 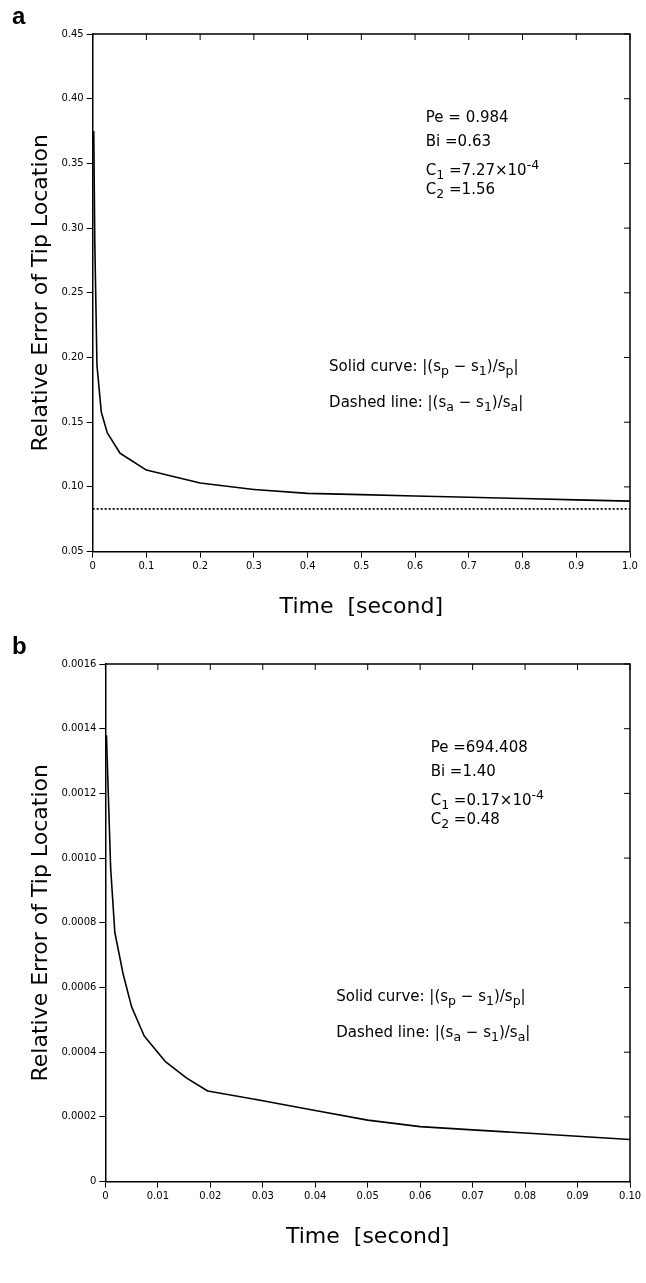 What do you see at coordinates (72, 162) in the screenshot?
I see `y-tick-label: 0.35` at bounding box center [72, 162].